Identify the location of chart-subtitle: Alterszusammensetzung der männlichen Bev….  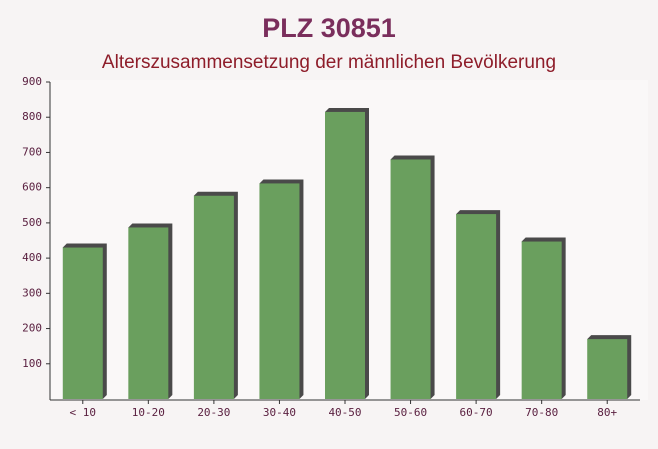
(329, 62).